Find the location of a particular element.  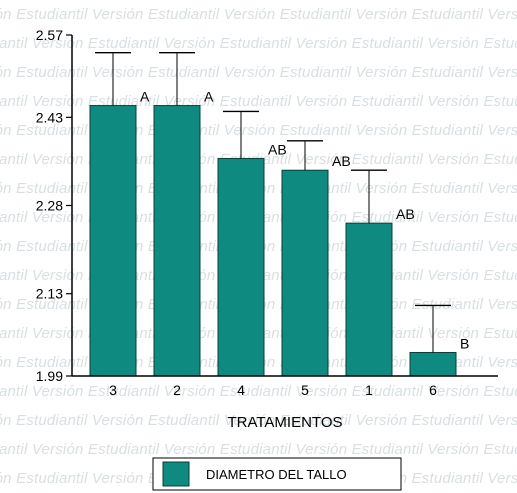

x-tick-label: 2 is located at coordinates (177, 390).